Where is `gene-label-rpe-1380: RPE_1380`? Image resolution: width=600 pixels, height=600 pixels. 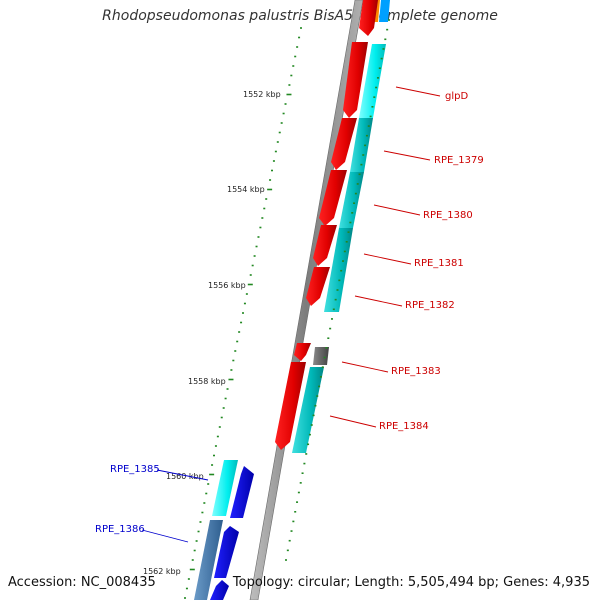 gene-label-rpe-1380: RPE_1380 is located at coordinates (448, 215).